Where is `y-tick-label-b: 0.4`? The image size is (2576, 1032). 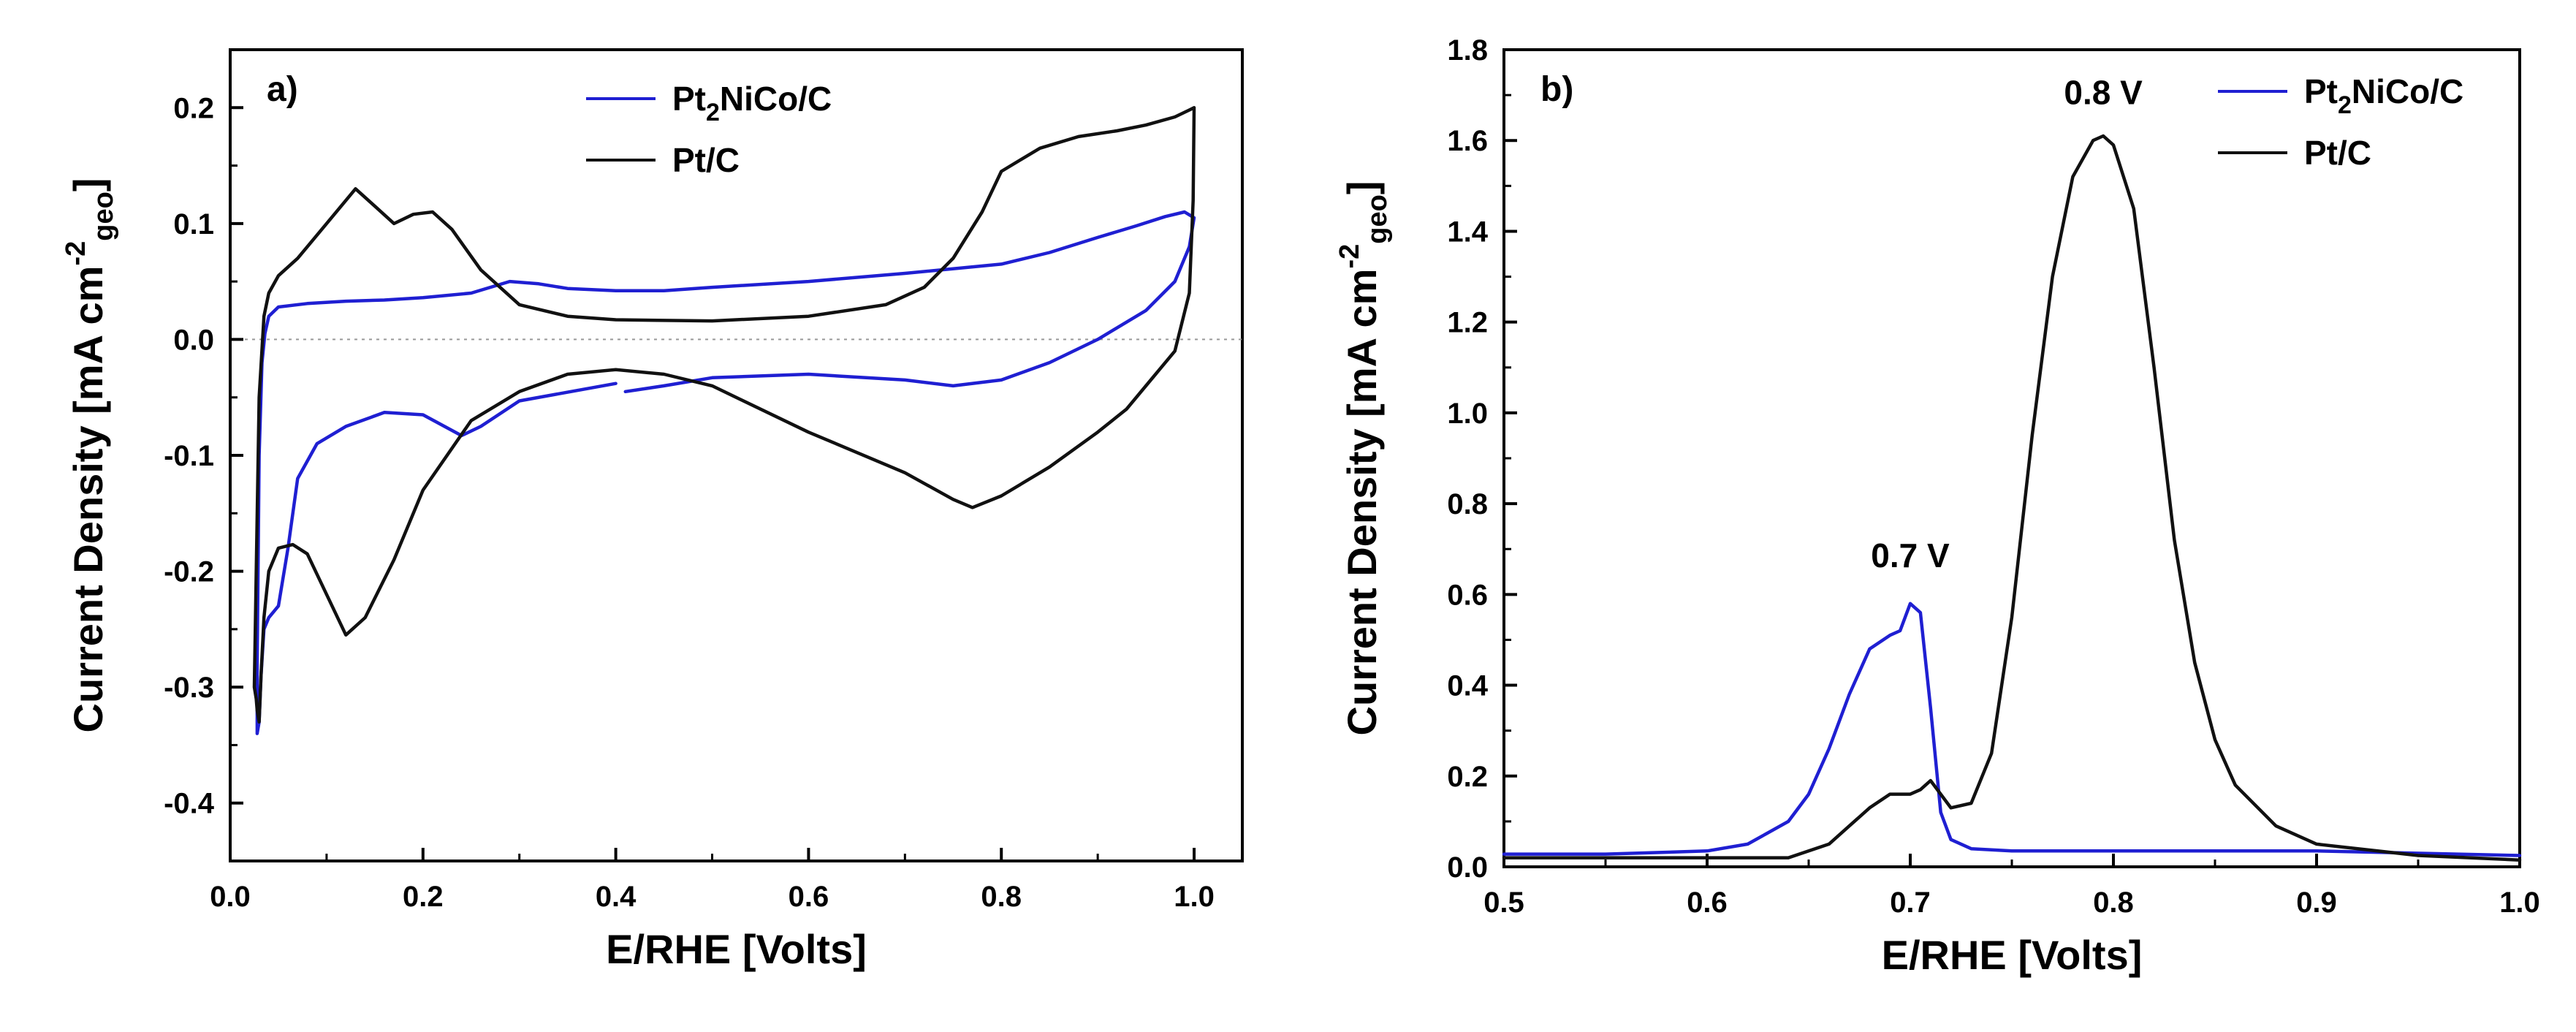
y-tick-label-b: 0.4 is located at coordinates (1467, 686).